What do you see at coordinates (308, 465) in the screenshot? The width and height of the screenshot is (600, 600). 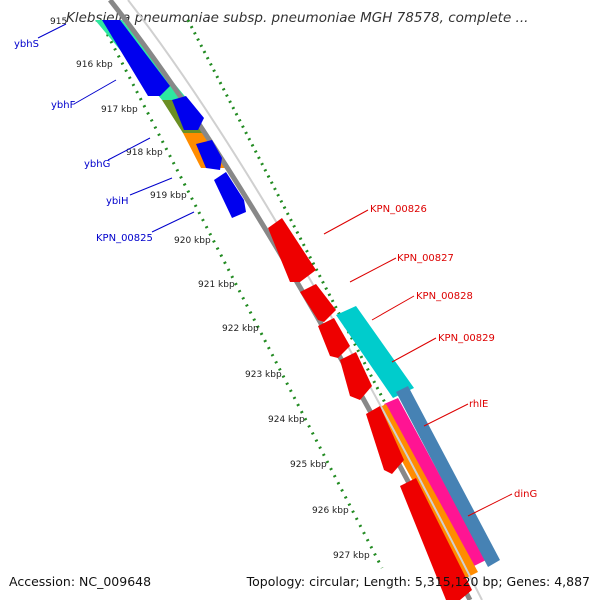 I see `scale-label: 925 kbp` at bounding box center [308, 465].